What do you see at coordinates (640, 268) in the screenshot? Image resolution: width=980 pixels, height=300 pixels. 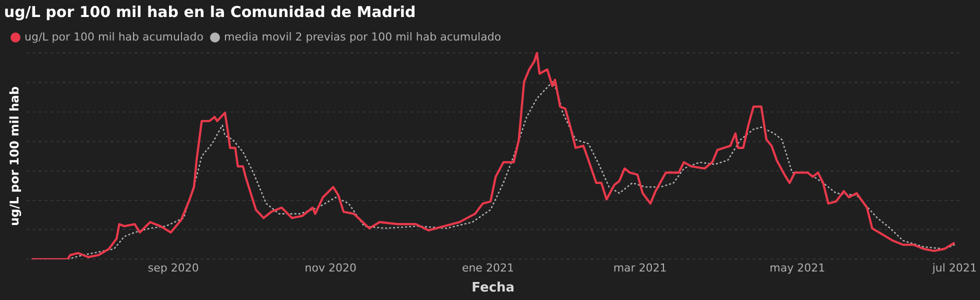 I see `x-tick-label: mar 2021` at bounding box center [640, 268].